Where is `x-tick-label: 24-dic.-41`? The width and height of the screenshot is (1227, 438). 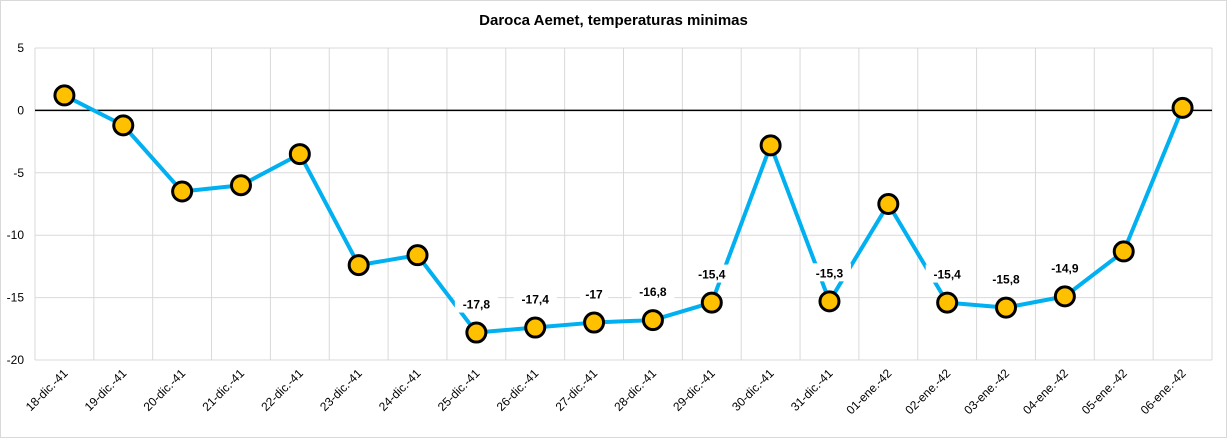
x-tick-label: 24-dic.-41 is located at coordinates (400, 390).